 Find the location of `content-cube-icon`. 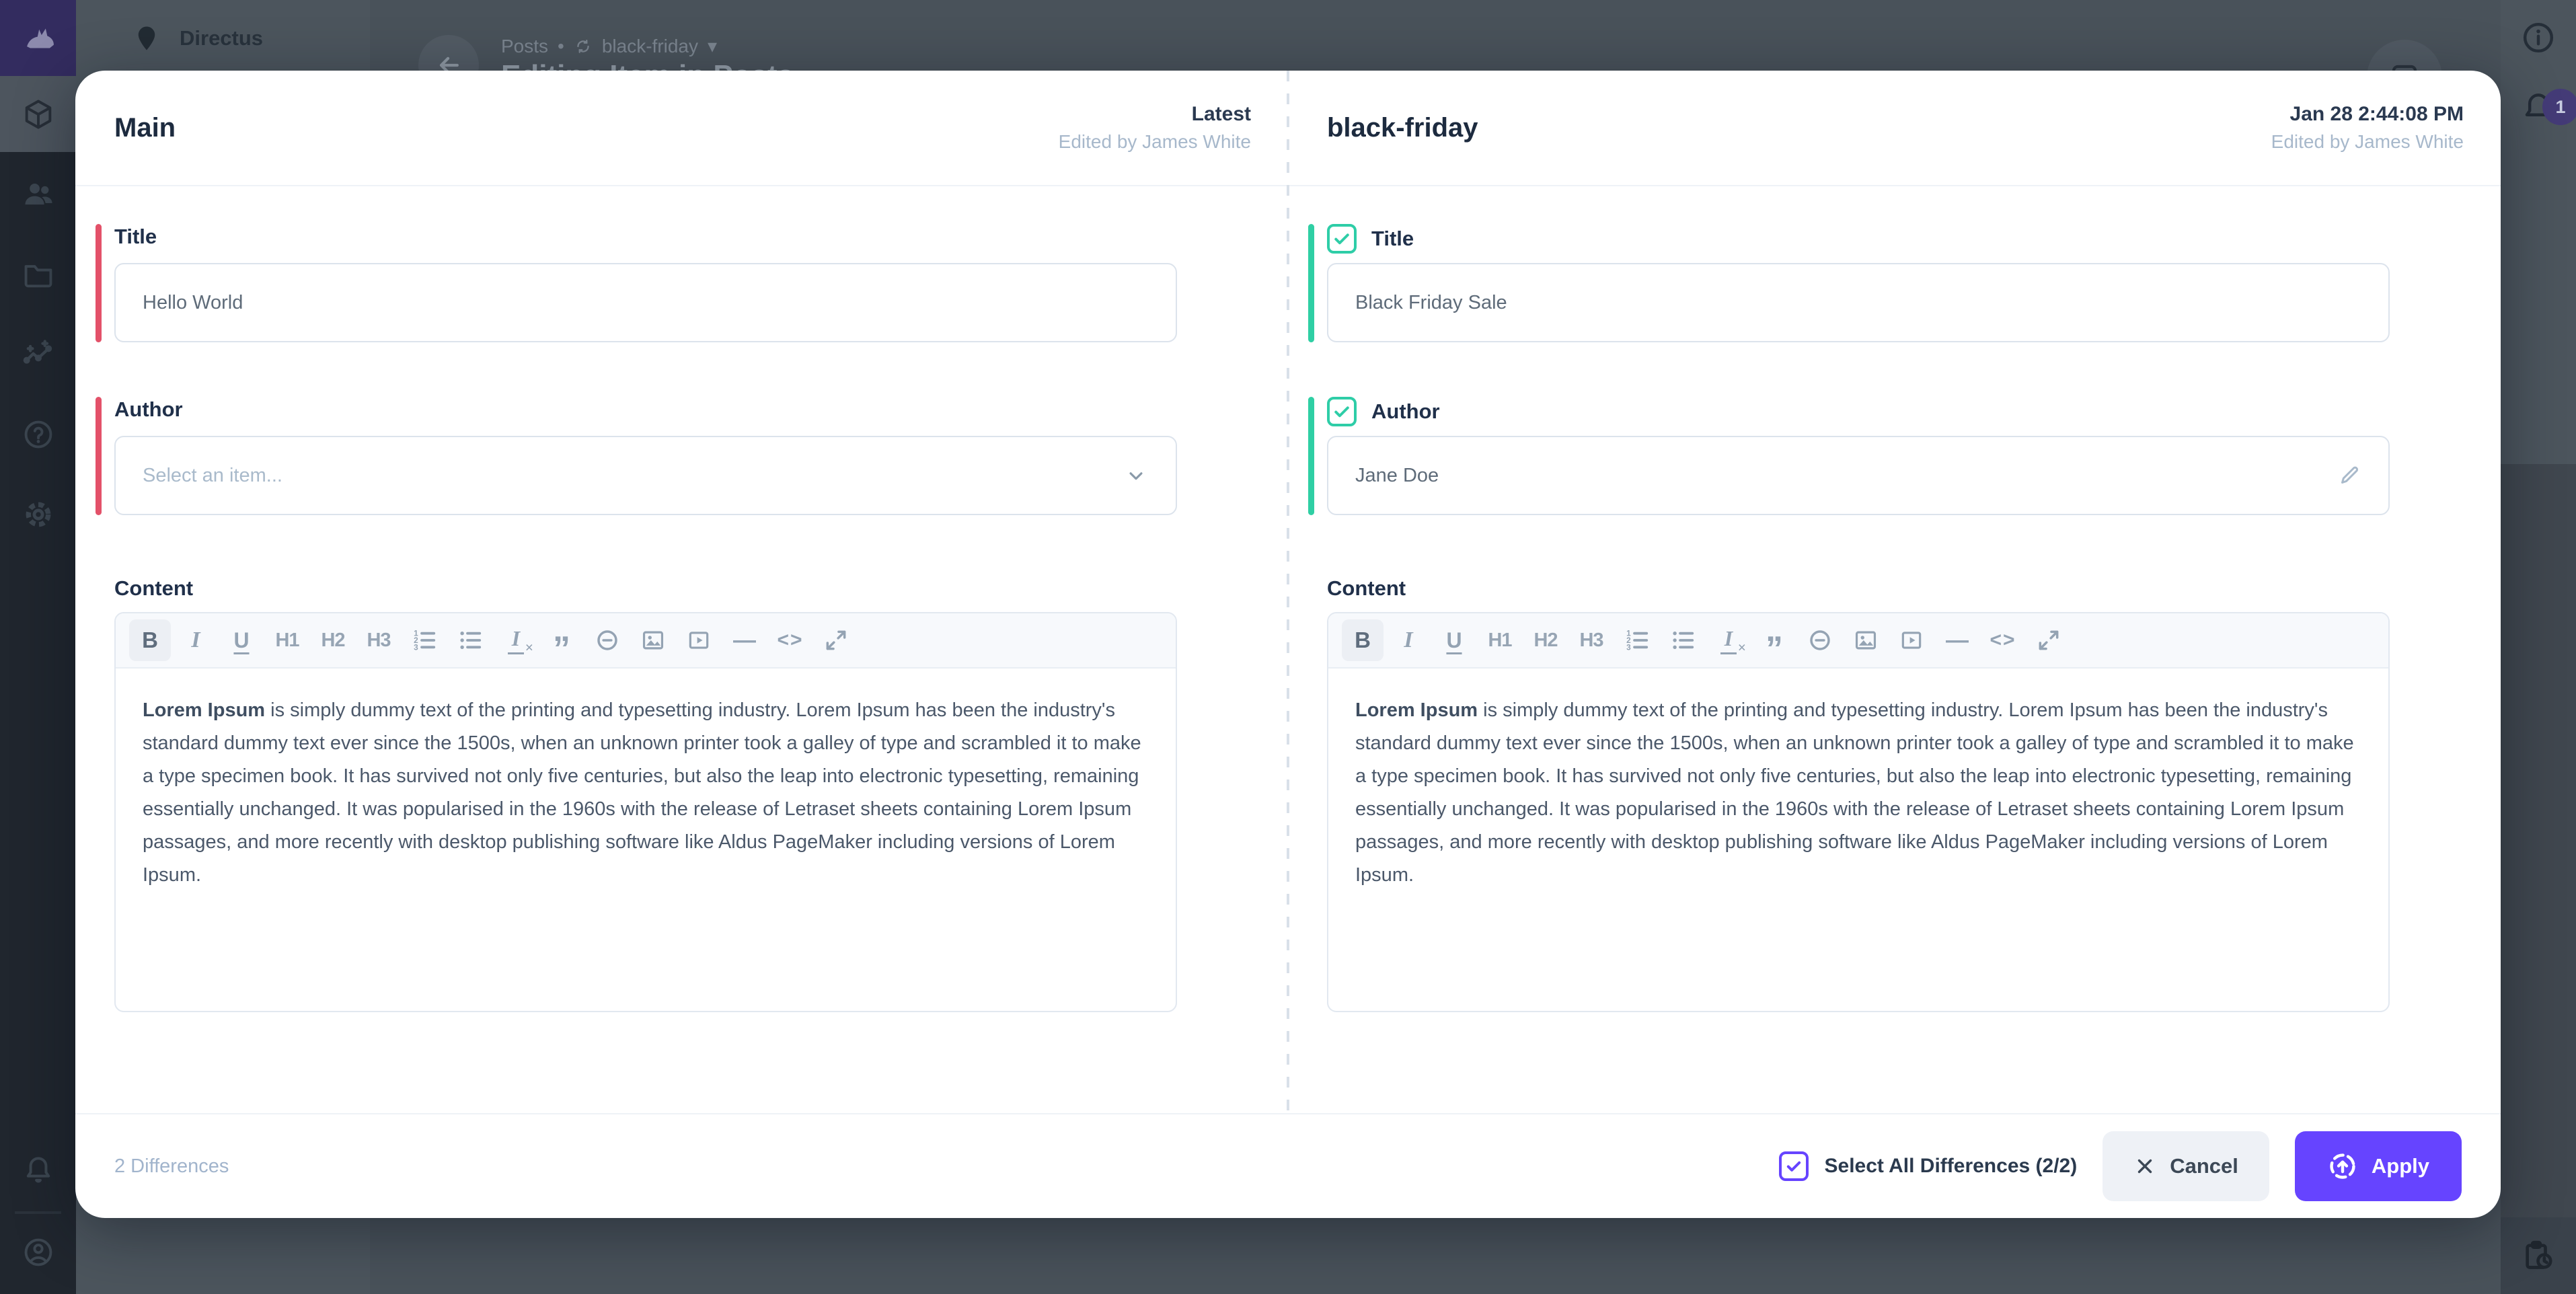

content-cube-icon is located at coordinates (38, 114).